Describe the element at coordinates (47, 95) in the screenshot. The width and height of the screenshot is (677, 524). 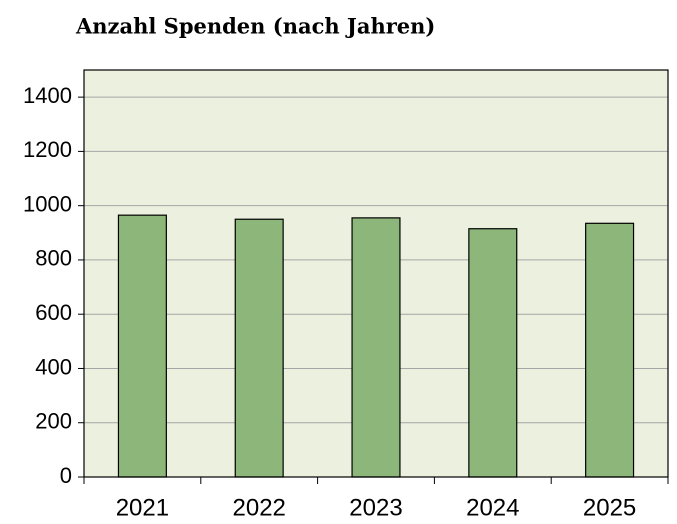
I see `y-tick-label: 1400` at that location.